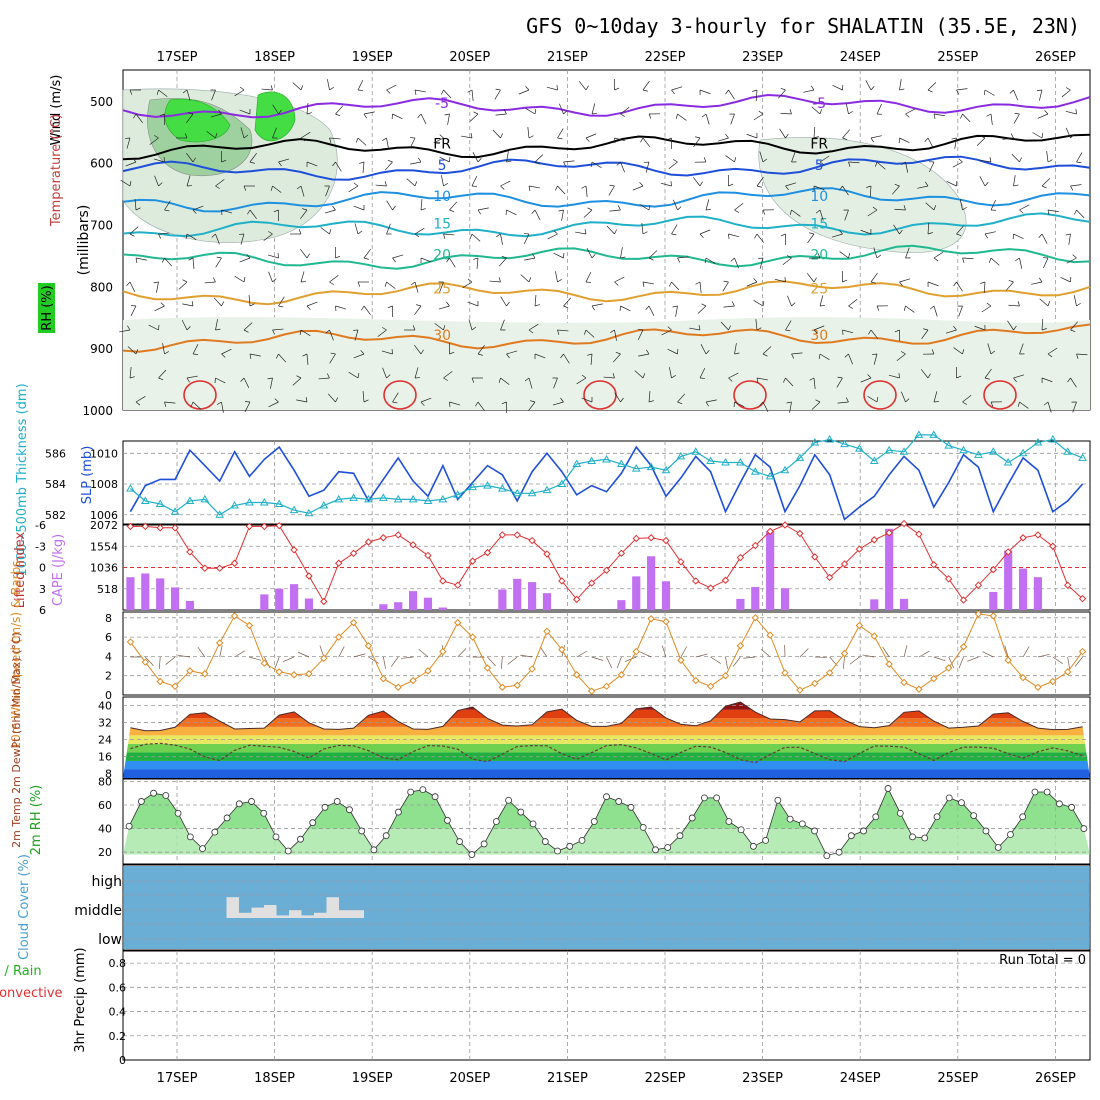 This screenshot has width=1100, height=1100. Describe the element at coordinates (957, 57) in the screenshot. I see `date-tick-top: 25SEP` at that location.